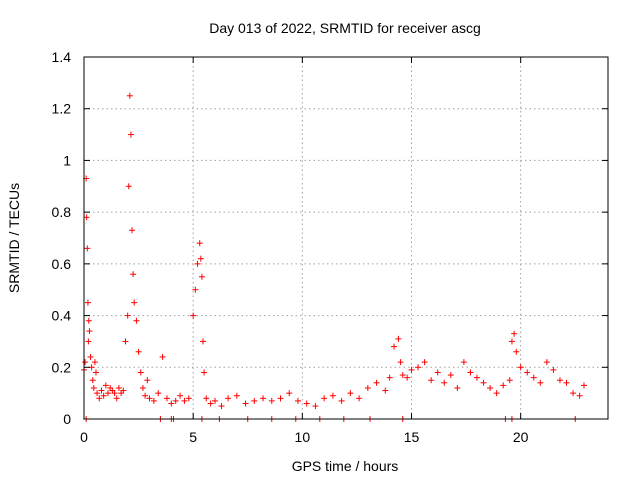 The image size is (640, 485). What do you see at coordinates (521, 437) in the screenshot?
I see `x-tick-label: 20` at bounding box center [521, 437].